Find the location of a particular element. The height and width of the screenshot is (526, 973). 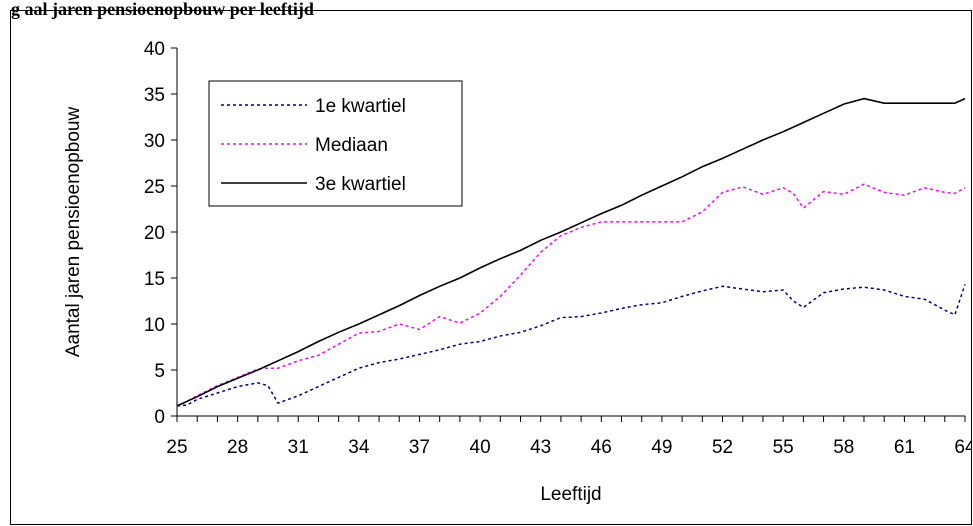

x-tick-label: 61 is located at coordinates (904, 447).